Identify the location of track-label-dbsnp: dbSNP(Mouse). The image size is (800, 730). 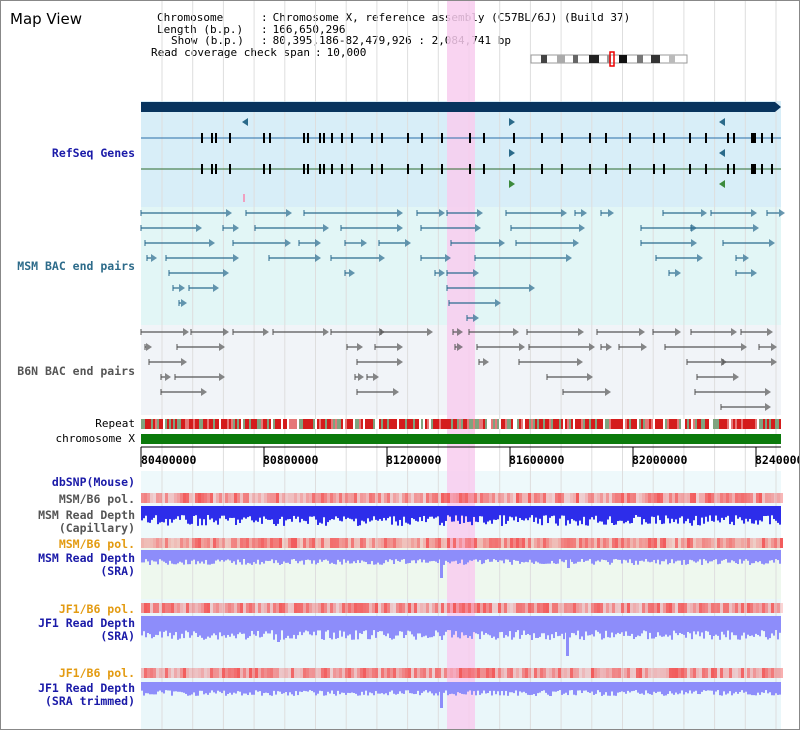
(93, 482).